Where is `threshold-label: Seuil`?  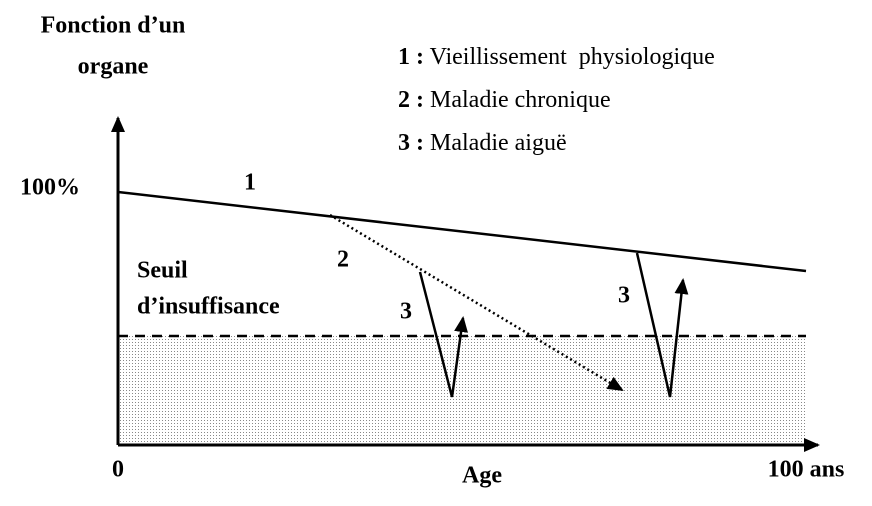 threshold-label: Seuil is located at coordinates (162, 271).